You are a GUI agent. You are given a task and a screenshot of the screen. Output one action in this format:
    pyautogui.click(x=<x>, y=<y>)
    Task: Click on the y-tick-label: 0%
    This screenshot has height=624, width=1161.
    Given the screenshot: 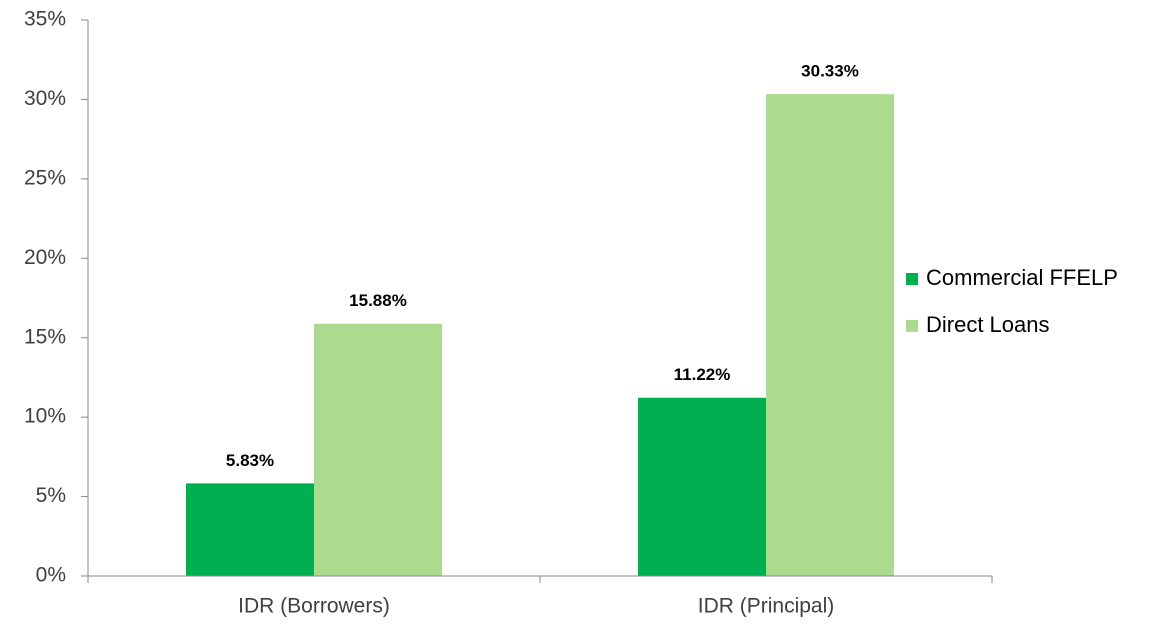 What is the action you would take?
    pyautogui.click(x=51, y=575)
    